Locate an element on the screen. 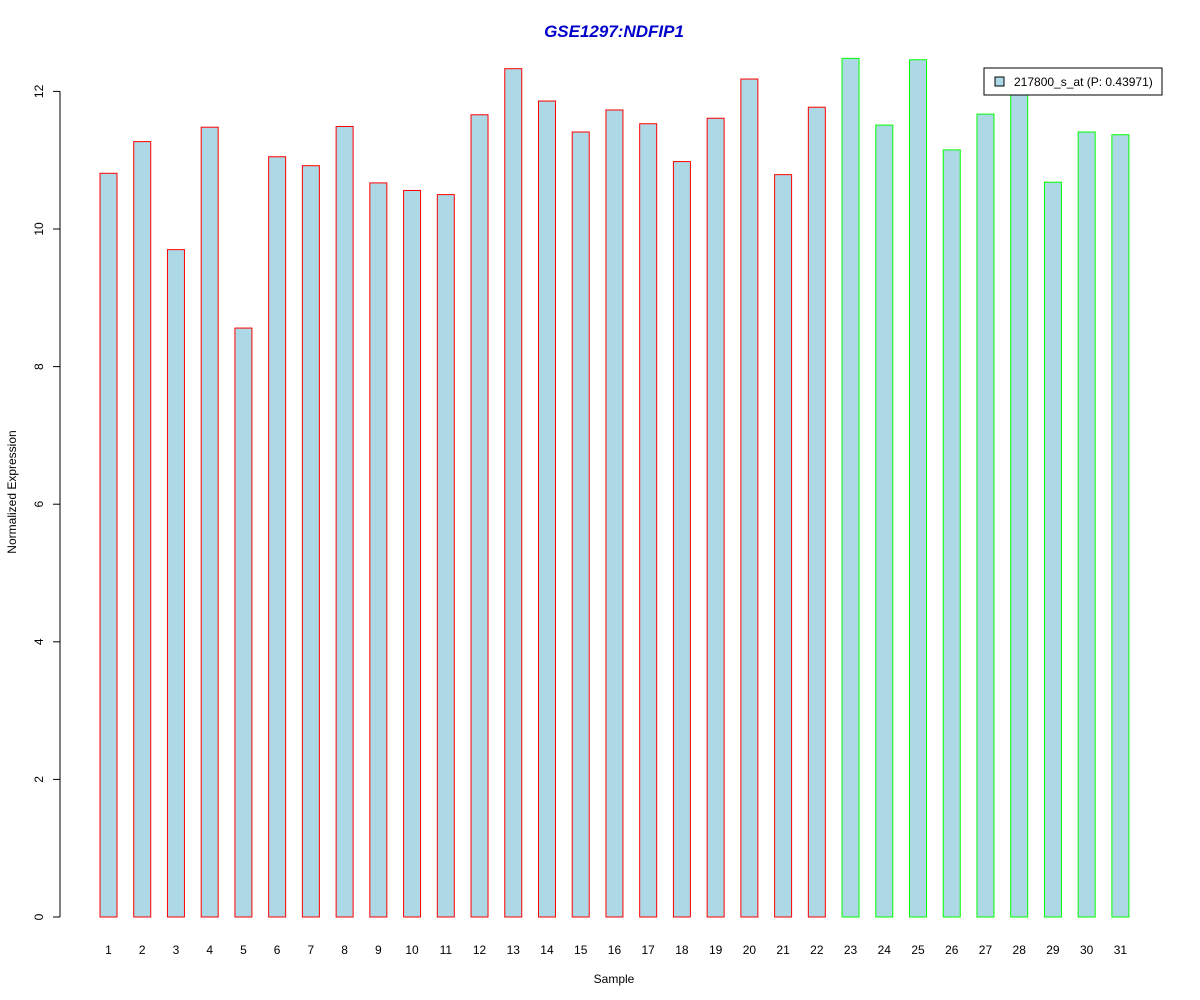 Image resolution: width=1200 pixels, height=1000 pixels. chart-title: GSE1297:NDFIP1 is located at coordinates (614, 31).